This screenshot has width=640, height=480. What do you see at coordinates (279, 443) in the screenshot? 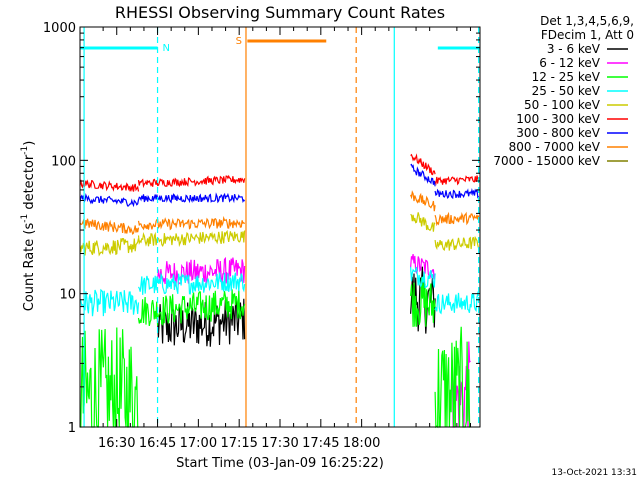
I see `x-tick-label-4: 17:30` at bounding box center [279, 443].